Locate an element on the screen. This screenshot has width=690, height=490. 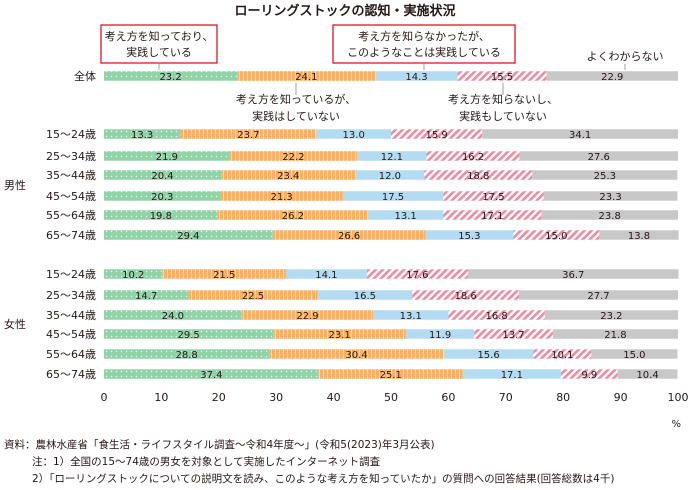
data-label: 18.6 is located at coordinates (465, 296).